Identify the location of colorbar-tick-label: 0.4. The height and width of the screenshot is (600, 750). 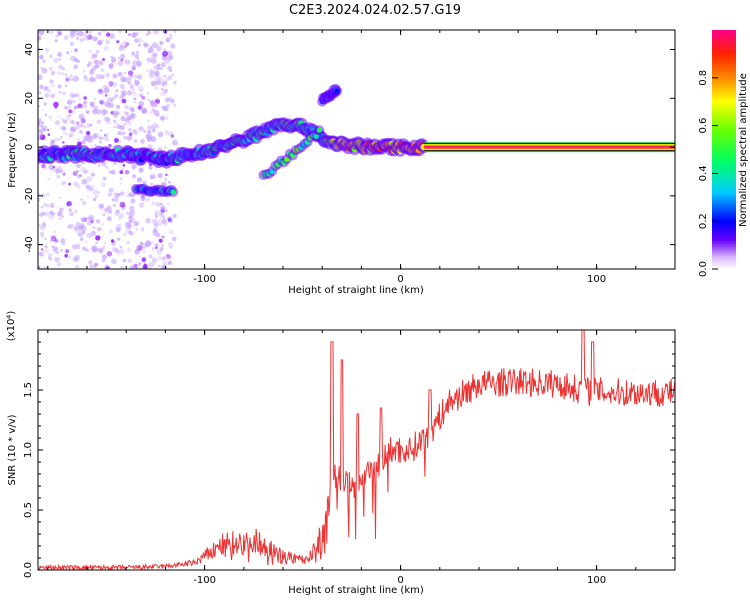
(703, 173).